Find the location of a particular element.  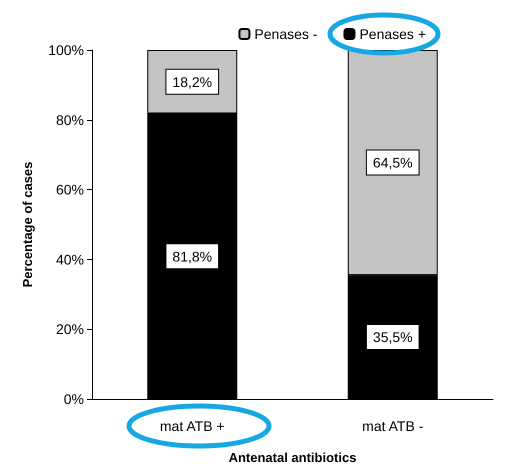

y-tick-label: 60% is located at coordinates (70, 190).